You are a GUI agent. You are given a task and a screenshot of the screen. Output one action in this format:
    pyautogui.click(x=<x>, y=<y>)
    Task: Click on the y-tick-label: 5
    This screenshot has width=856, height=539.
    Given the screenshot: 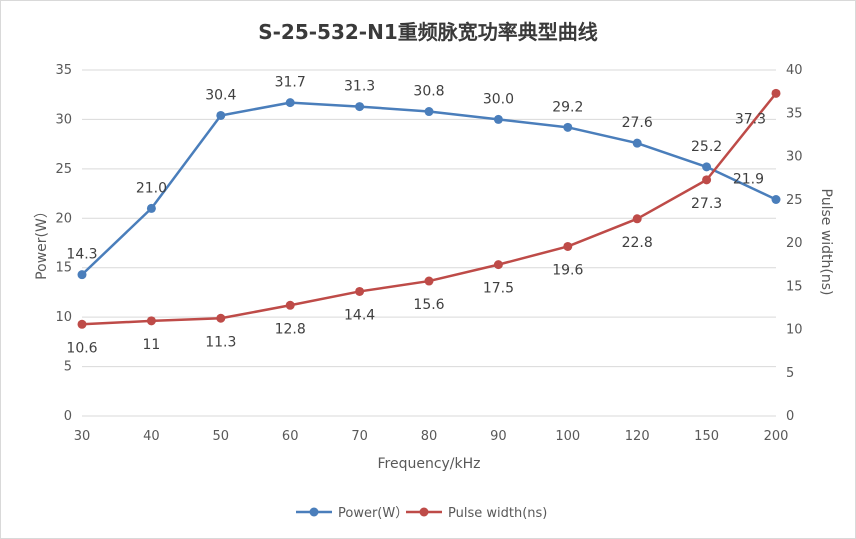 What is the action you would take?
    pyautogui.click(x=68, y=367)
    